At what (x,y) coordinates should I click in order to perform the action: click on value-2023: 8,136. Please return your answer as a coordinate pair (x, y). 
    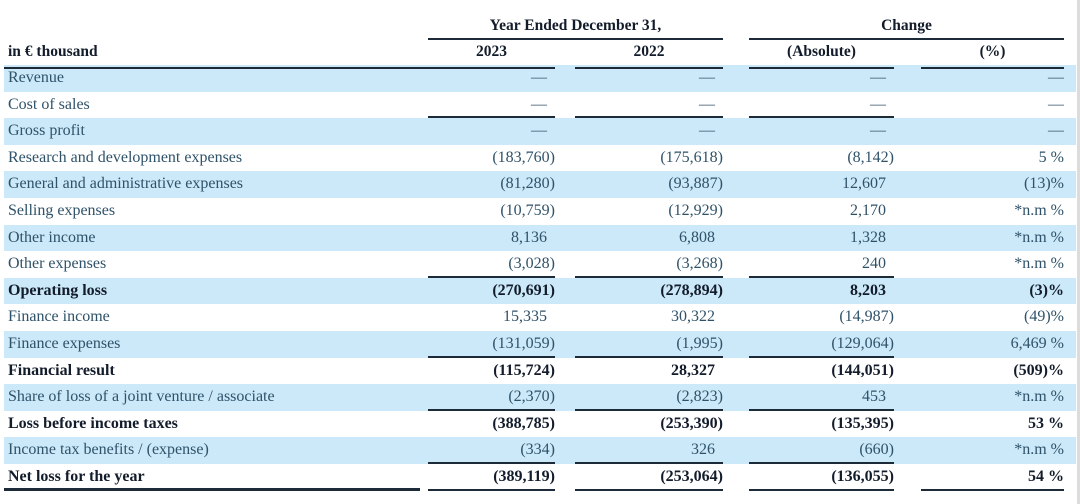
    Looking at the image, I should click on (529, 237).